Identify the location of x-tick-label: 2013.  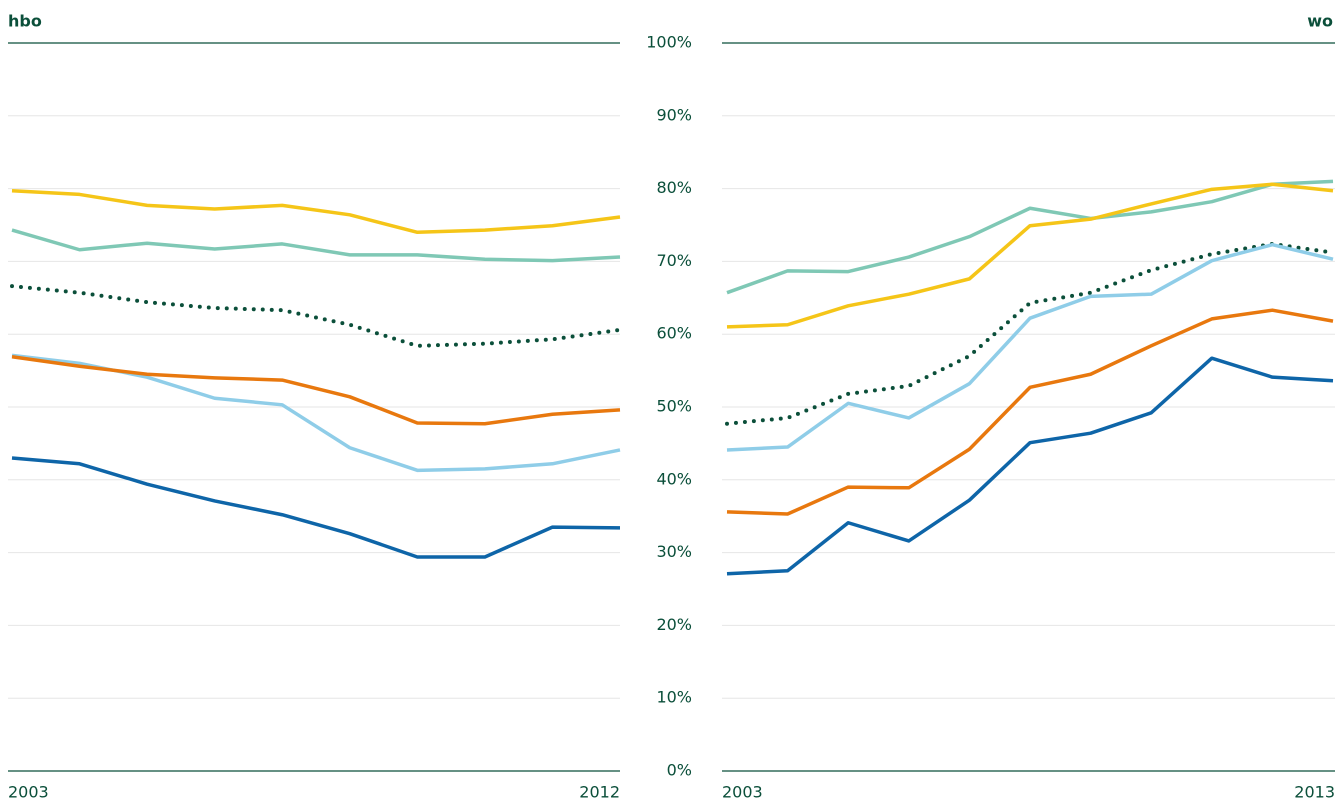
(1314, 792).